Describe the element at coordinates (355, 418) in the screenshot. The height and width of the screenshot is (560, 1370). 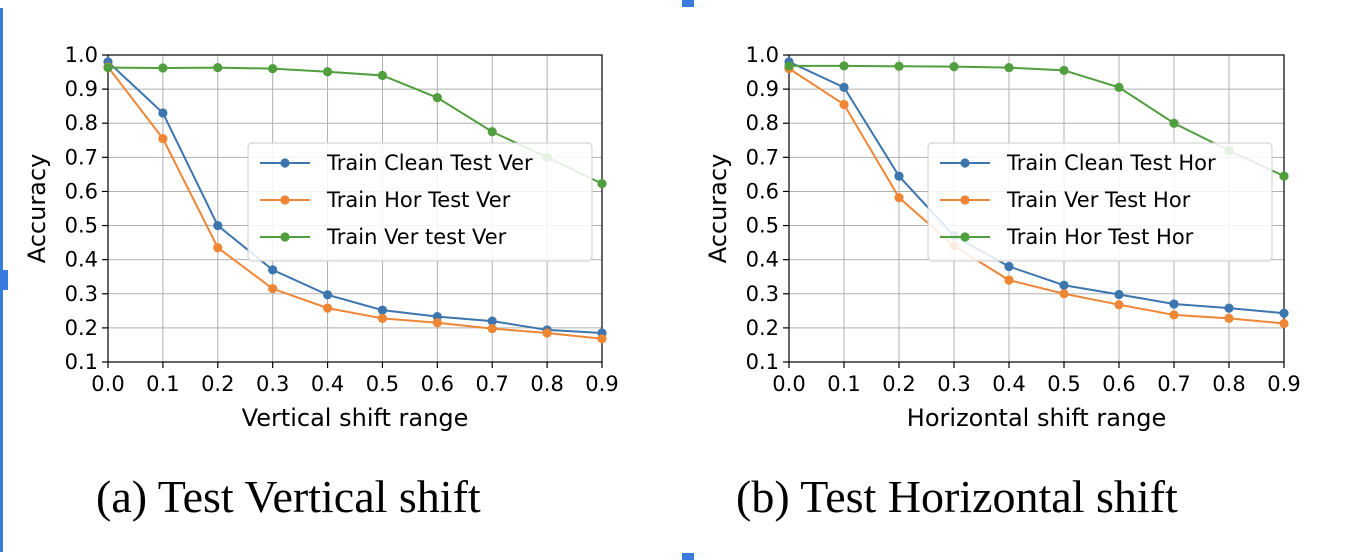
I see `x-axis-label: Vertical shift range` at that location.